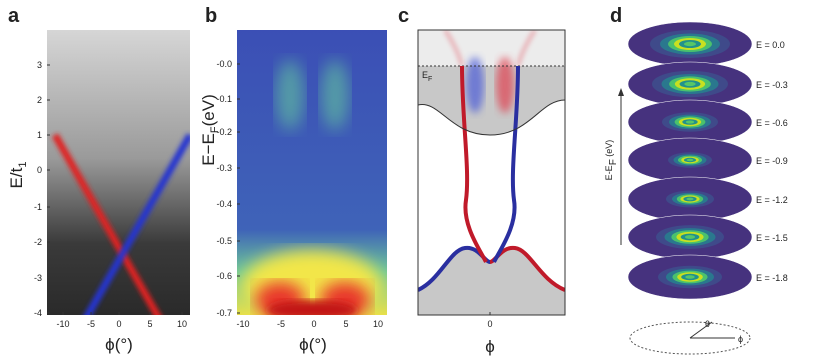 The height and width of the screenshot is (364, 830). Describe the element at coordinates (740, 339) in the screenshot. I see `azimuth-label: ϕ` at that location.